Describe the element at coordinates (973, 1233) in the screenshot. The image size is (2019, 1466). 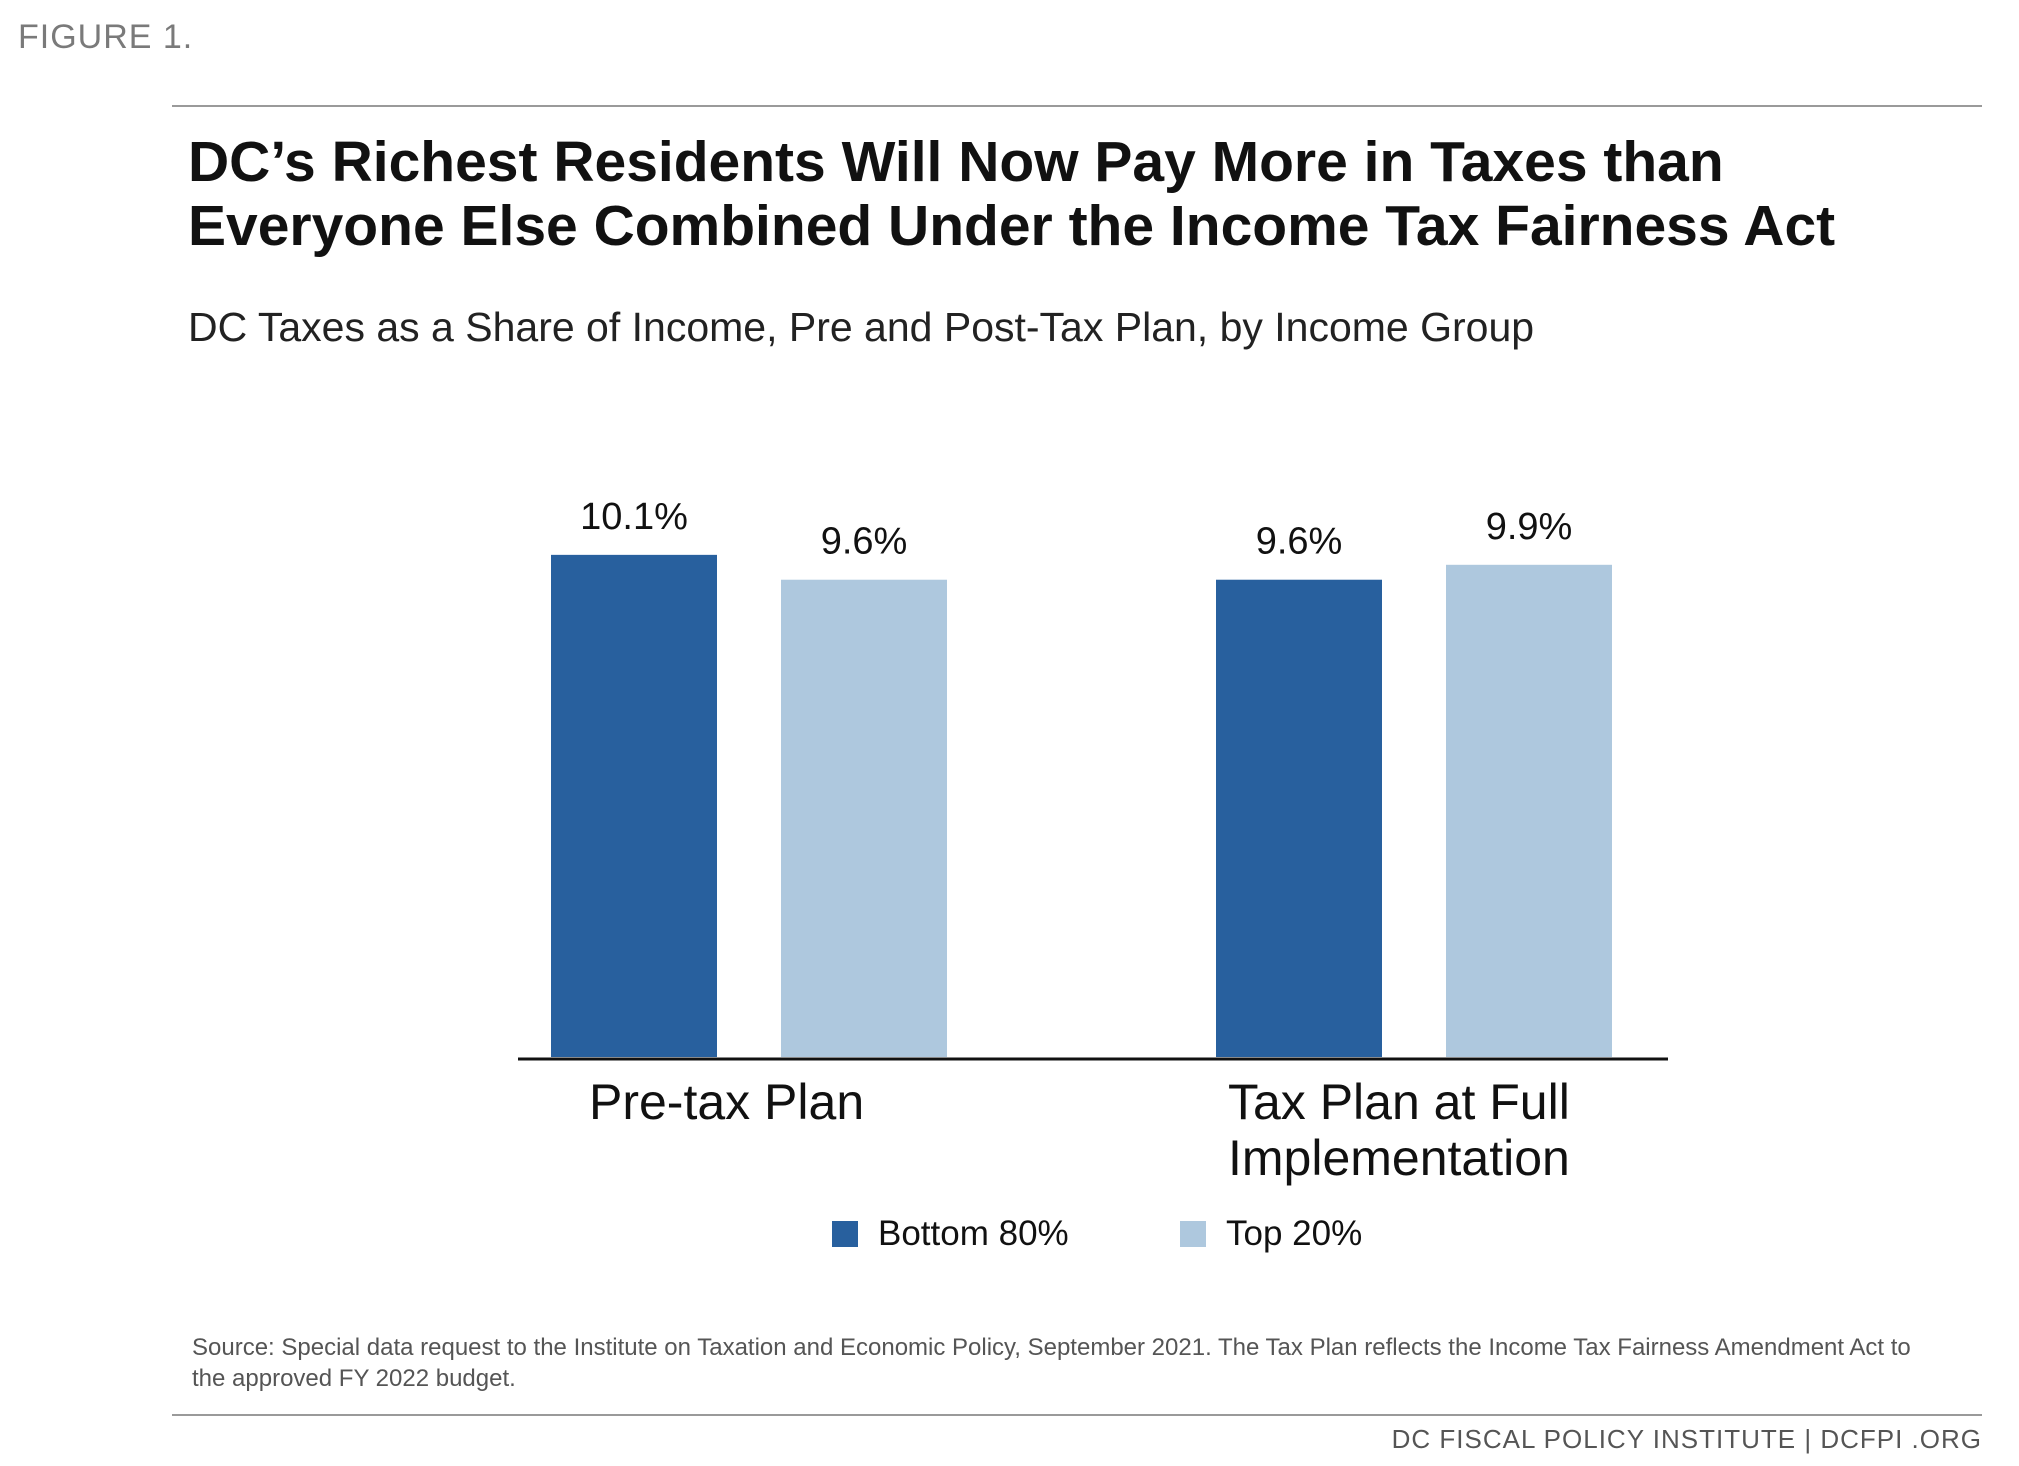
I see `legend-label-bottom-80: Bottom 80%` at that location.